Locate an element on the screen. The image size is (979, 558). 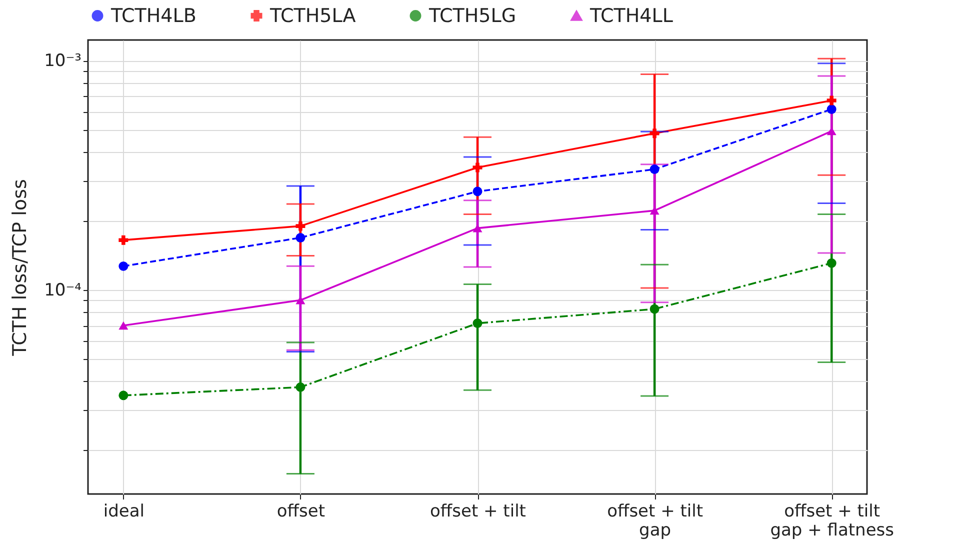
x-tick-label: offset + tilt gap is located at coordinates (655, 521).